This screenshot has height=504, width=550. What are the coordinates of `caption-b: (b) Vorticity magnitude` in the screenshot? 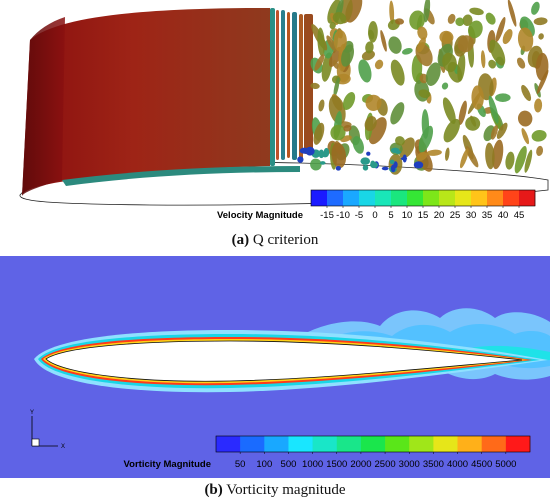 It's located at (275, 490).